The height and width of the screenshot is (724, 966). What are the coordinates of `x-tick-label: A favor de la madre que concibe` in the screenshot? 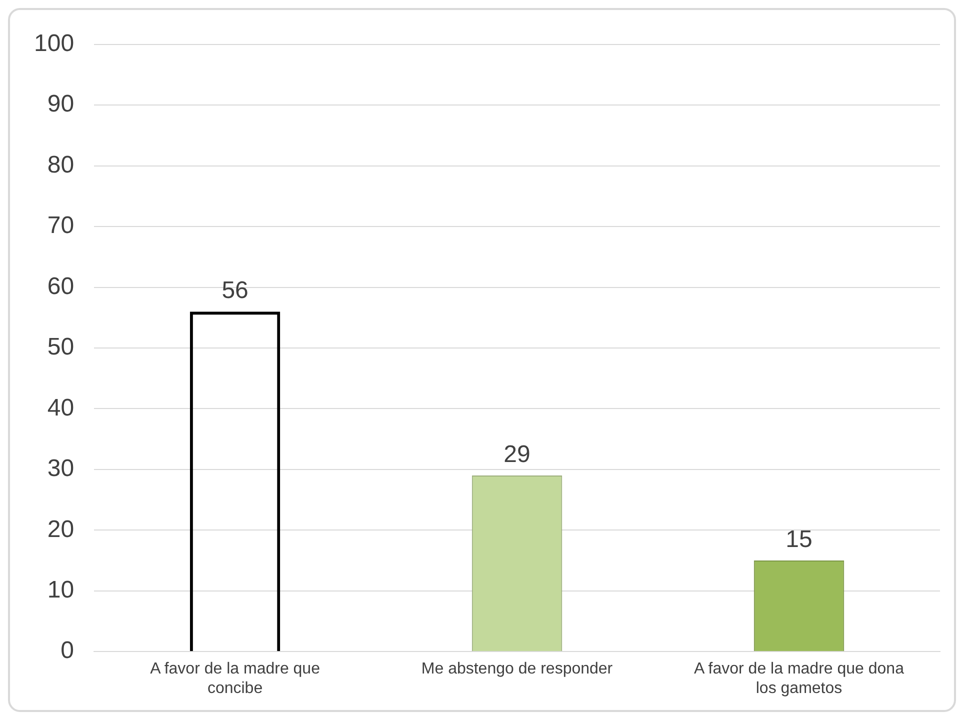 It's located at (235, 678).